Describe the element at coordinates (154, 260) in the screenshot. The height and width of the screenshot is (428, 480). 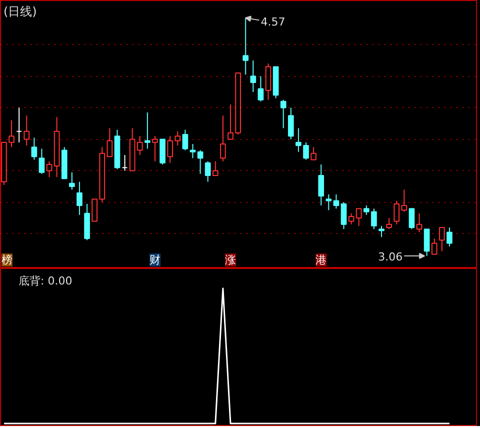
I see `annotation: 财` at that location.